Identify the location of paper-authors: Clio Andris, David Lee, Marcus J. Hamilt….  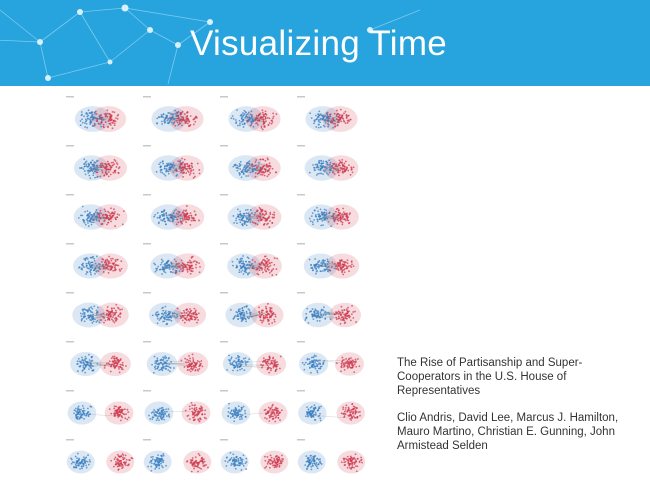
(508, 432).